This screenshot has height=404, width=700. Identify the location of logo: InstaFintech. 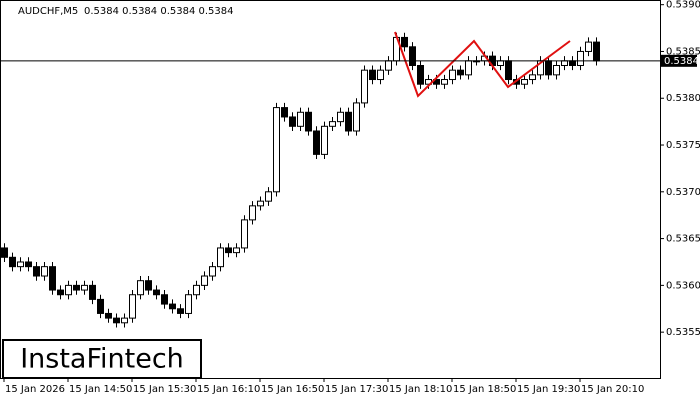
(102, 359).